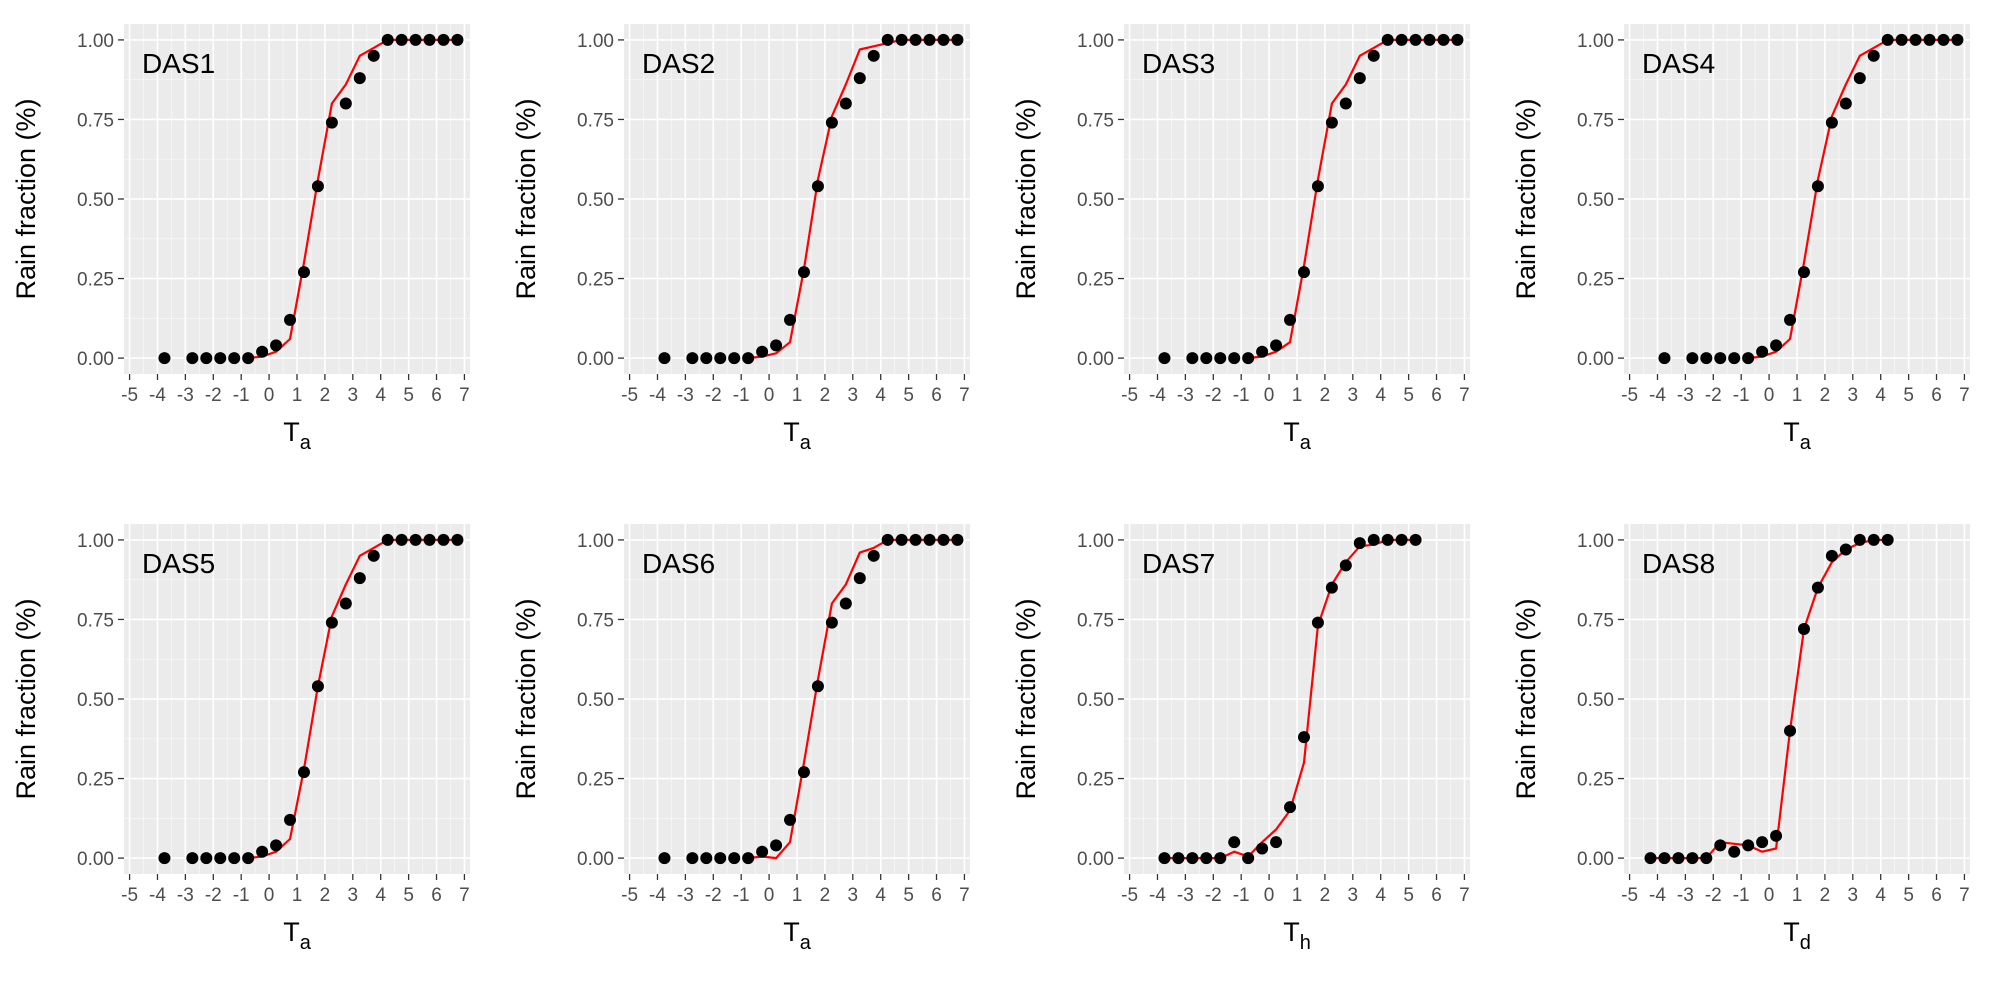  Describe the element at coordinates (436, 895) in the screenshot. I see `x-tick-label: 6` at that location.